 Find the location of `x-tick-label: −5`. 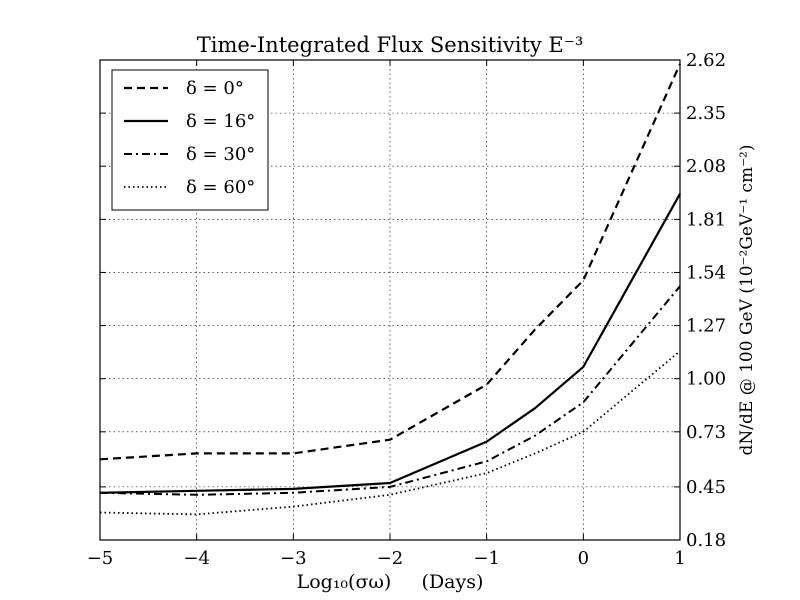

x-tick-label: −5 is located at coordinates (100, 558).